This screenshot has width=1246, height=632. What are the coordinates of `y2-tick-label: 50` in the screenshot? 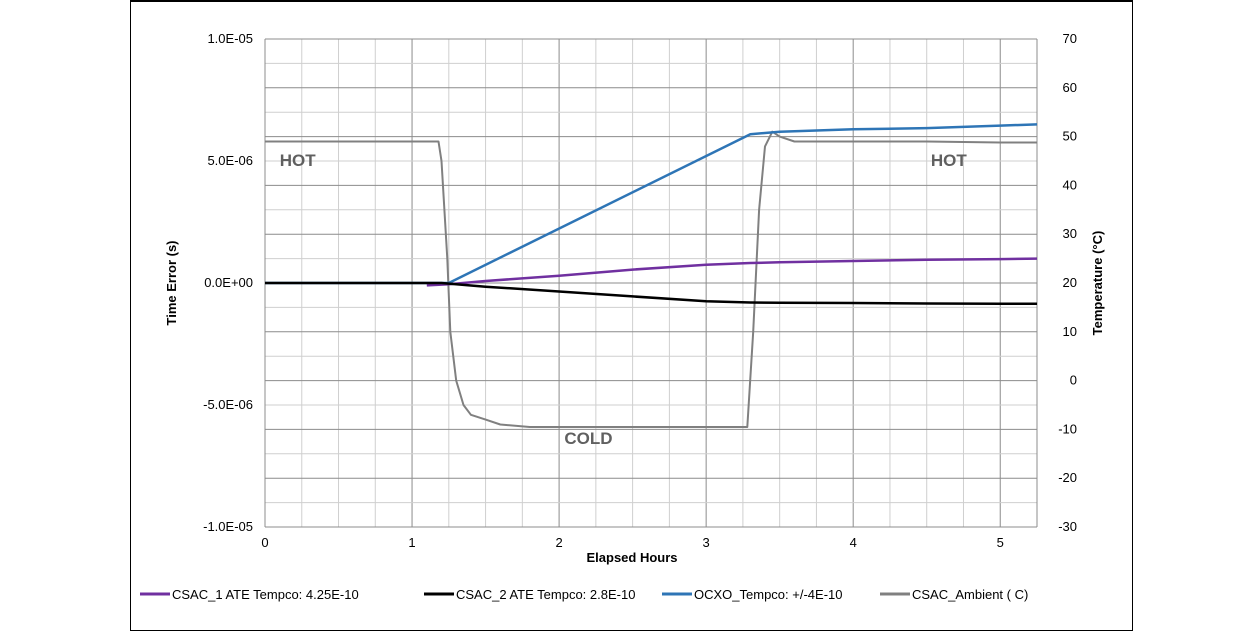 It's located at (1070, 136).